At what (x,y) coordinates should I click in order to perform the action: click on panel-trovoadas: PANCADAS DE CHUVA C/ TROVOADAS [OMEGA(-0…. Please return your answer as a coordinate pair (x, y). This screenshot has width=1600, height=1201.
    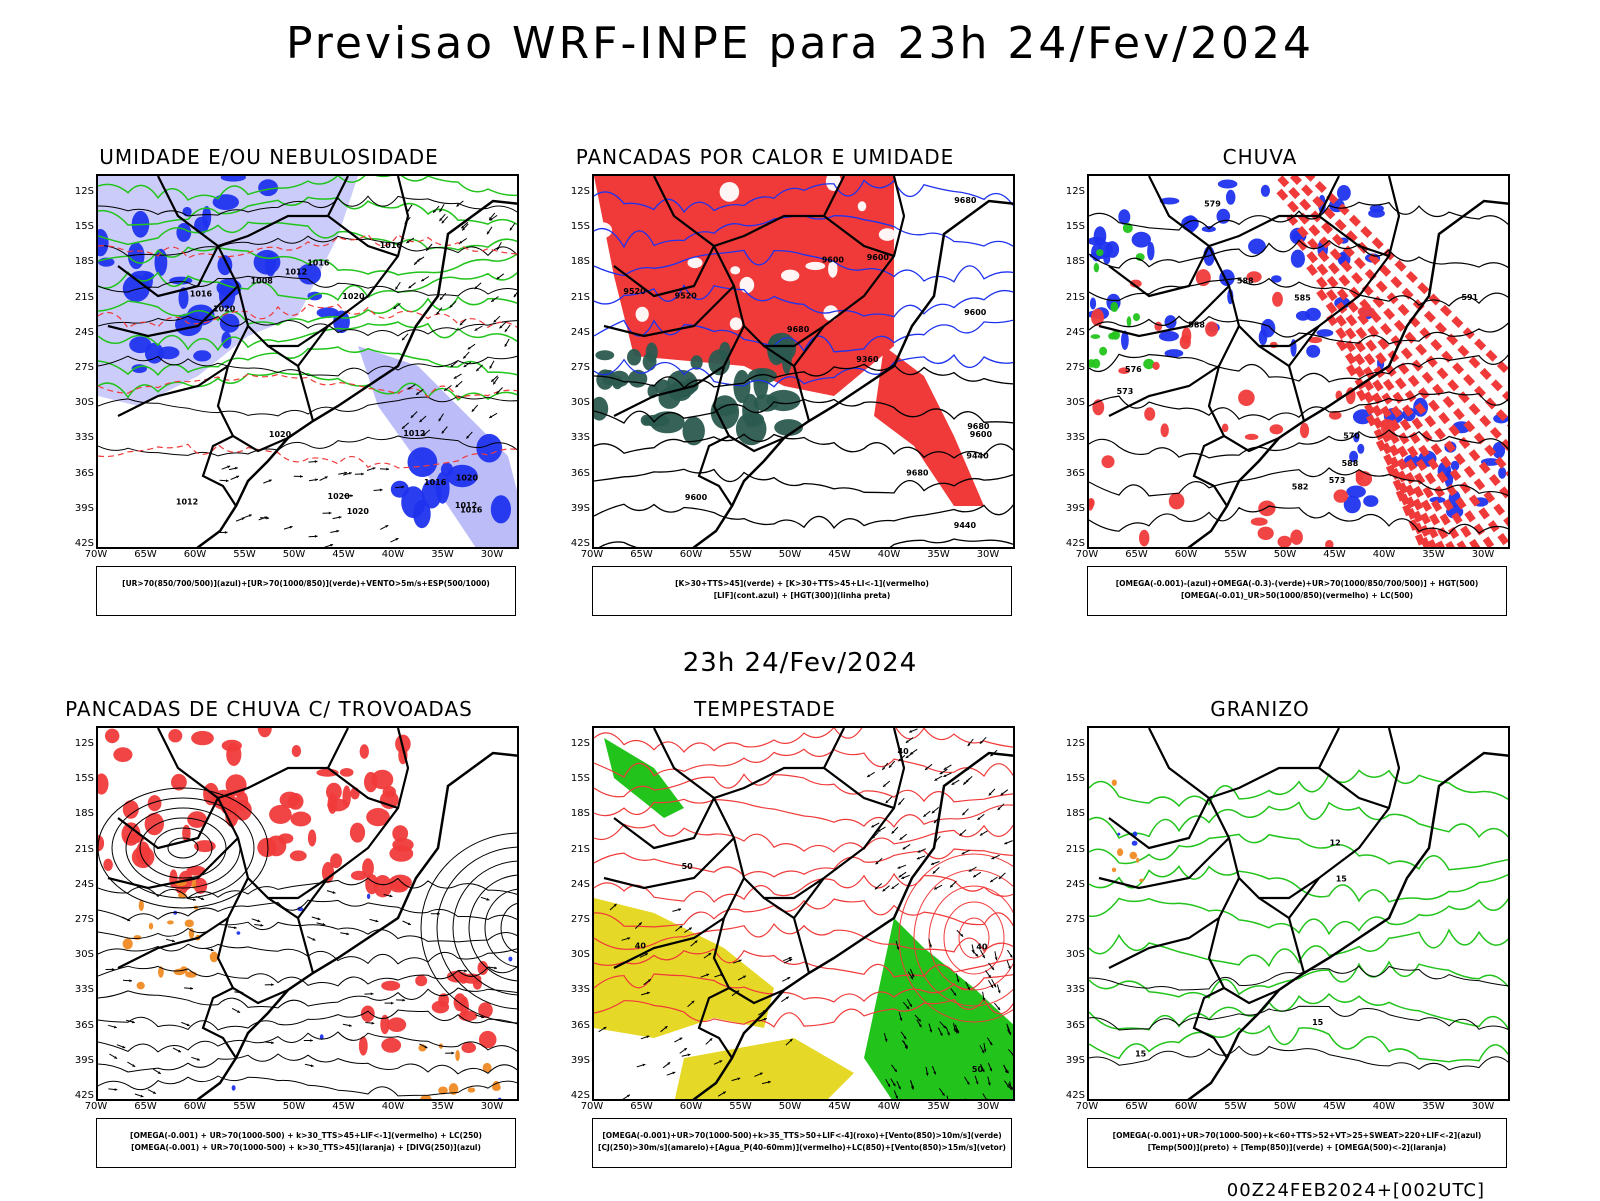
    Looking at the image, I should click on (269, 937).